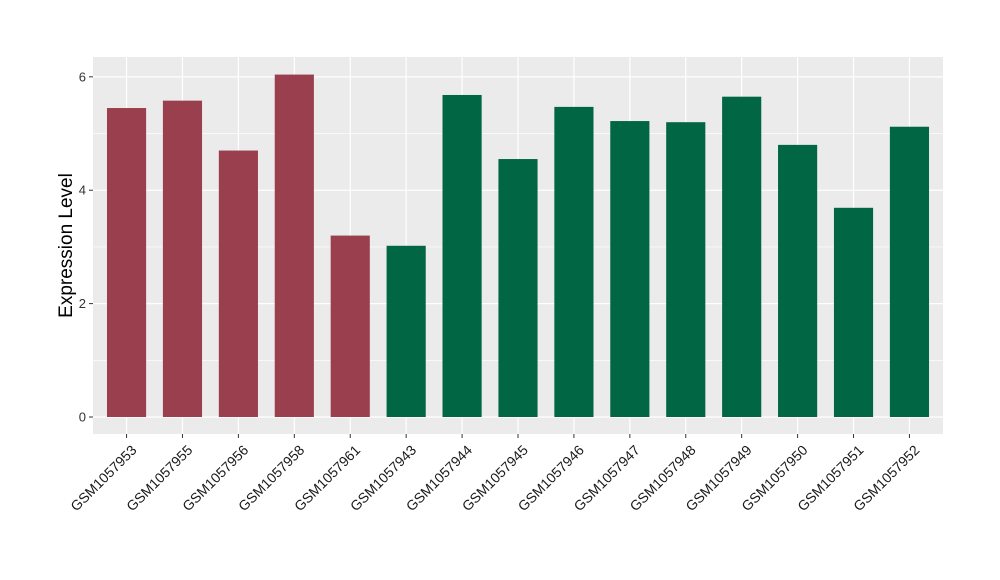  I want to click on bar-gsm1057958, so click(294, 245).